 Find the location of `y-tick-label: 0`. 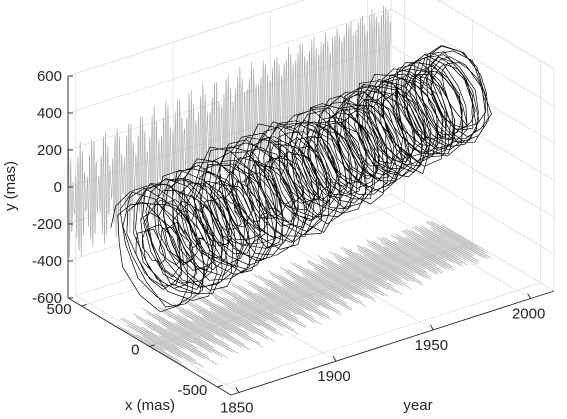

y-tick-label: 0 is located at coordinates (58, 187).